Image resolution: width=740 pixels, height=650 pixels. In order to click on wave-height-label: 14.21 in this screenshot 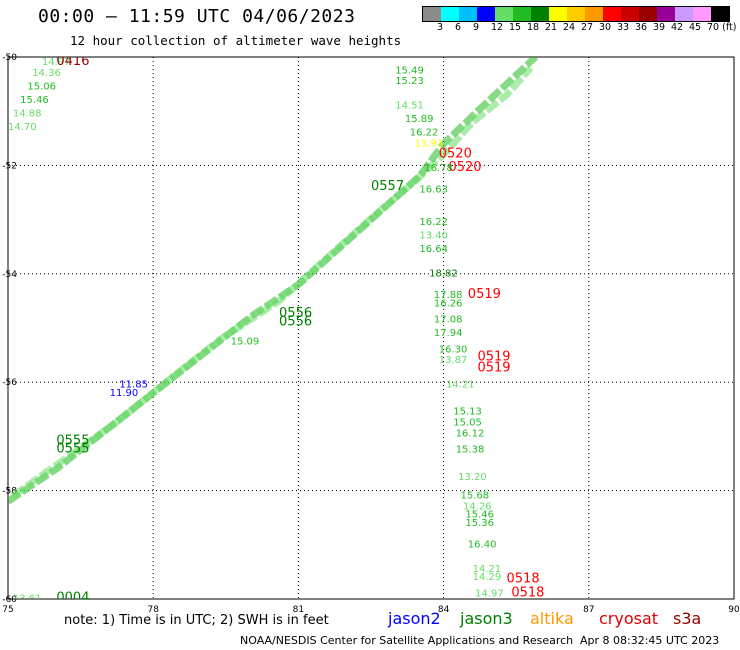, I will do `click(460, 385)`.